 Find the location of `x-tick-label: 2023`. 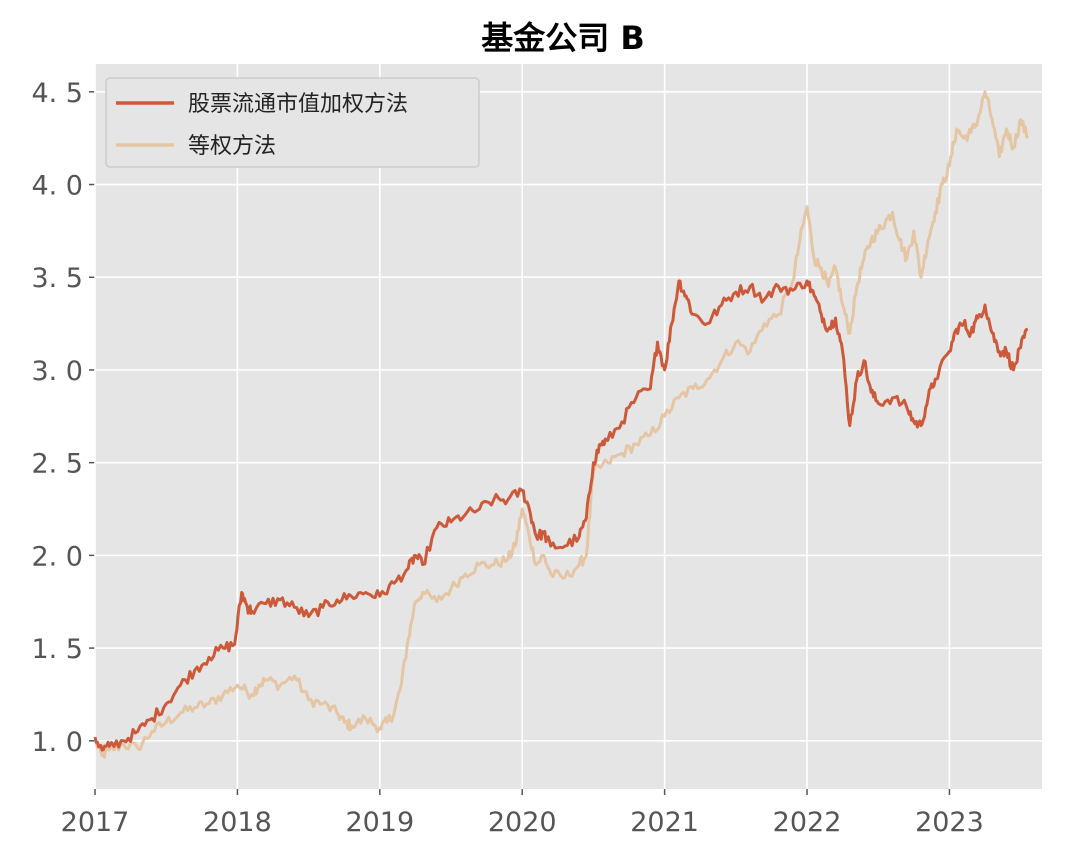

x-tick-label: 2023 is located at coordinates (949, 822).